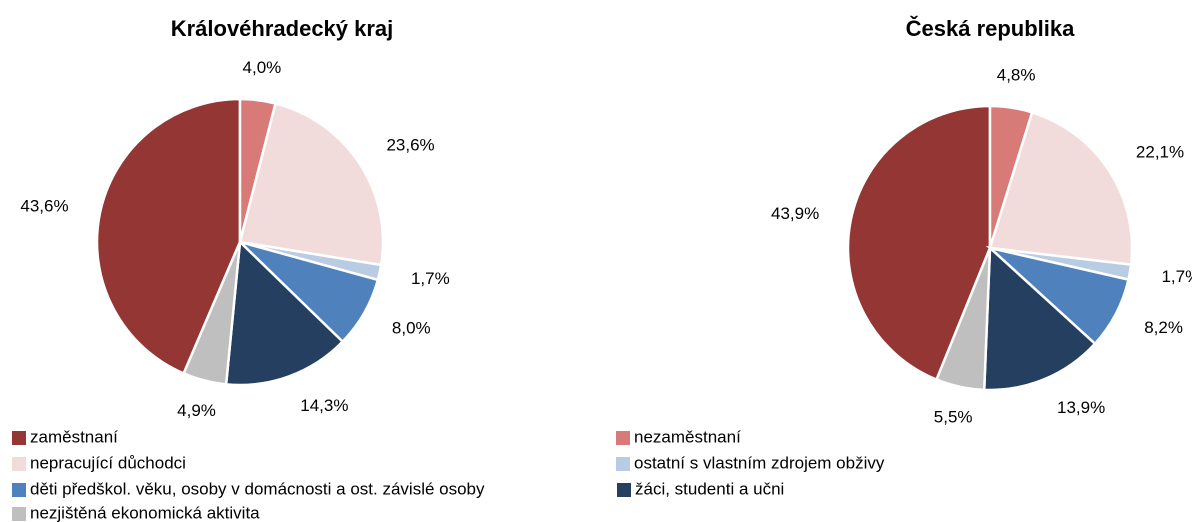 The height and width of the screenshot is (522, 1192). What do you see at coordinates (1160, 152) in the screenshot?
I see `data-label: 22,1%` at bounding box center [1160, 152].